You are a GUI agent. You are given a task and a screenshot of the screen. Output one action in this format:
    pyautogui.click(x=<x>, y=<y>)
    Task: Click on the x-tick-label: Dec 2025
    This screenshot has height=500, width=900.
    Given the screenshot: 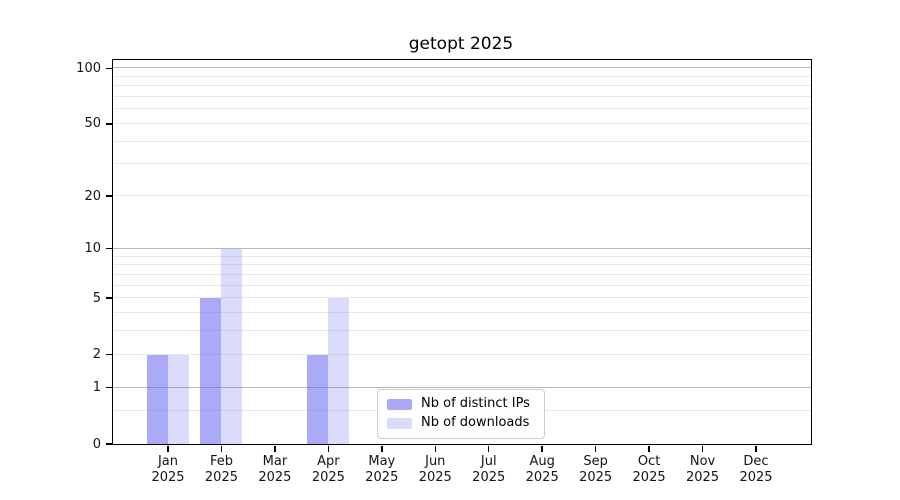 What is the action you would take?
    pyautogui.click(x=756, y=469)
    